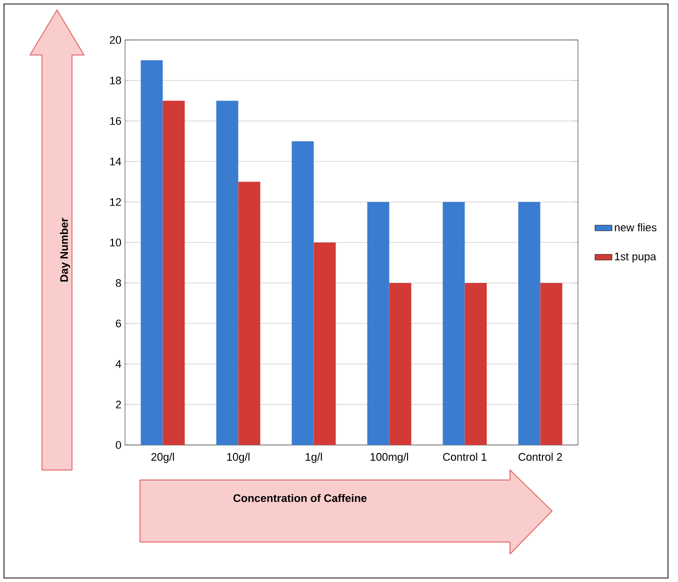  I want to click on x-tick-label: Control 2, so click(540, 456).